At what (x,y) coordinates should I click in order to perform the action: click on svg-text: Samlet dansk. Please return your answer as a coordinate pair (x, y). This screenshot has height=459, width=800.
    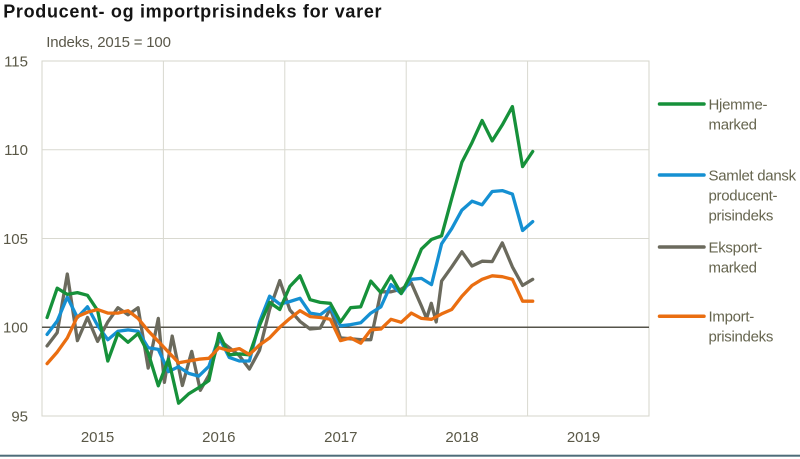
    Looking at the image, I should click on (753, 175).